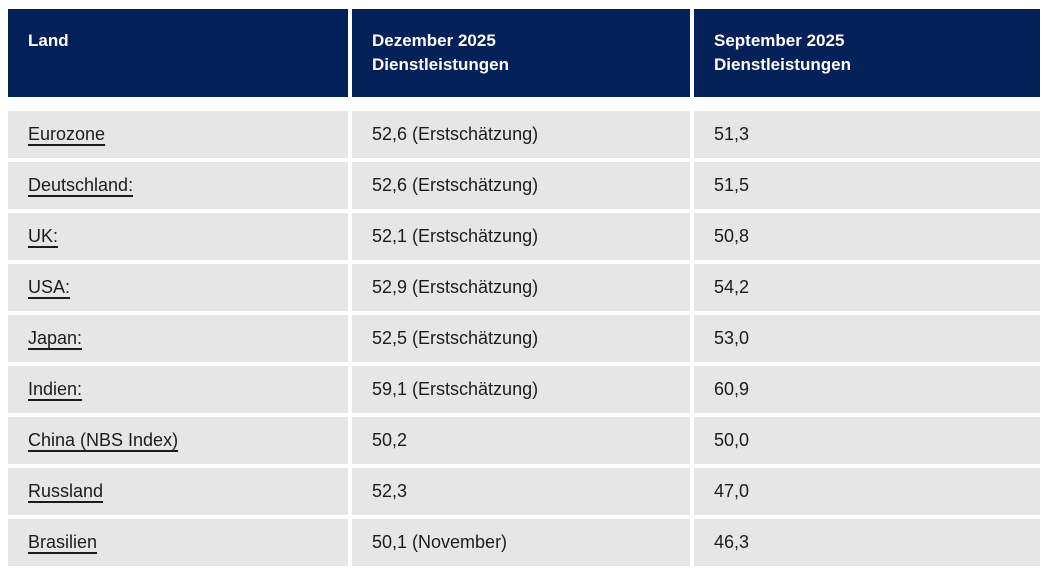  What do you see at coordinates (178, 53) in the screenshot?
I see `header-cell-land: Land` at bounding box center [178, 53].